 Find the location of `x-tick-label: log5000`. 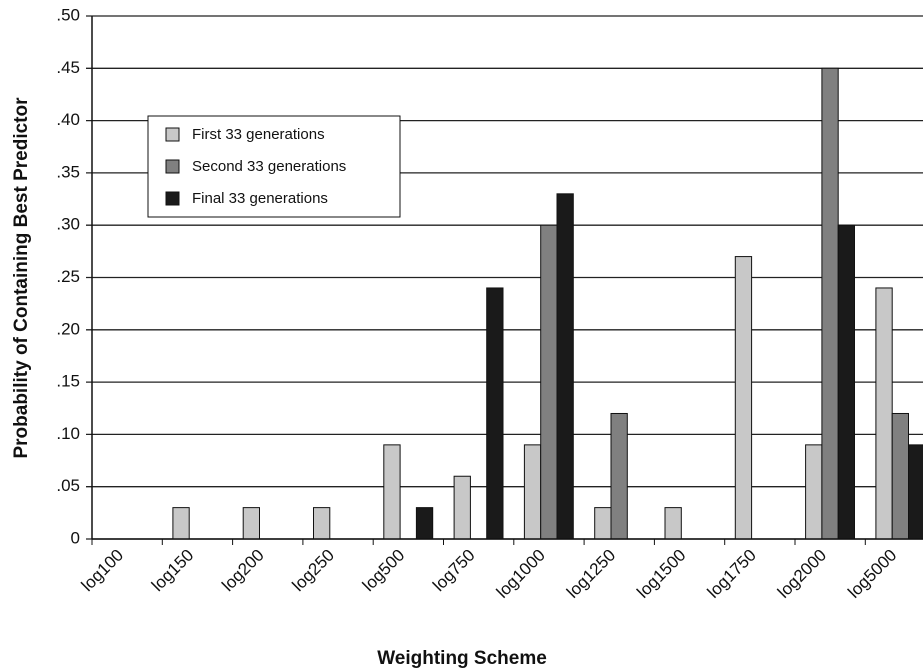

x-tick-label: log5000 is located at coordinates (872, 574).